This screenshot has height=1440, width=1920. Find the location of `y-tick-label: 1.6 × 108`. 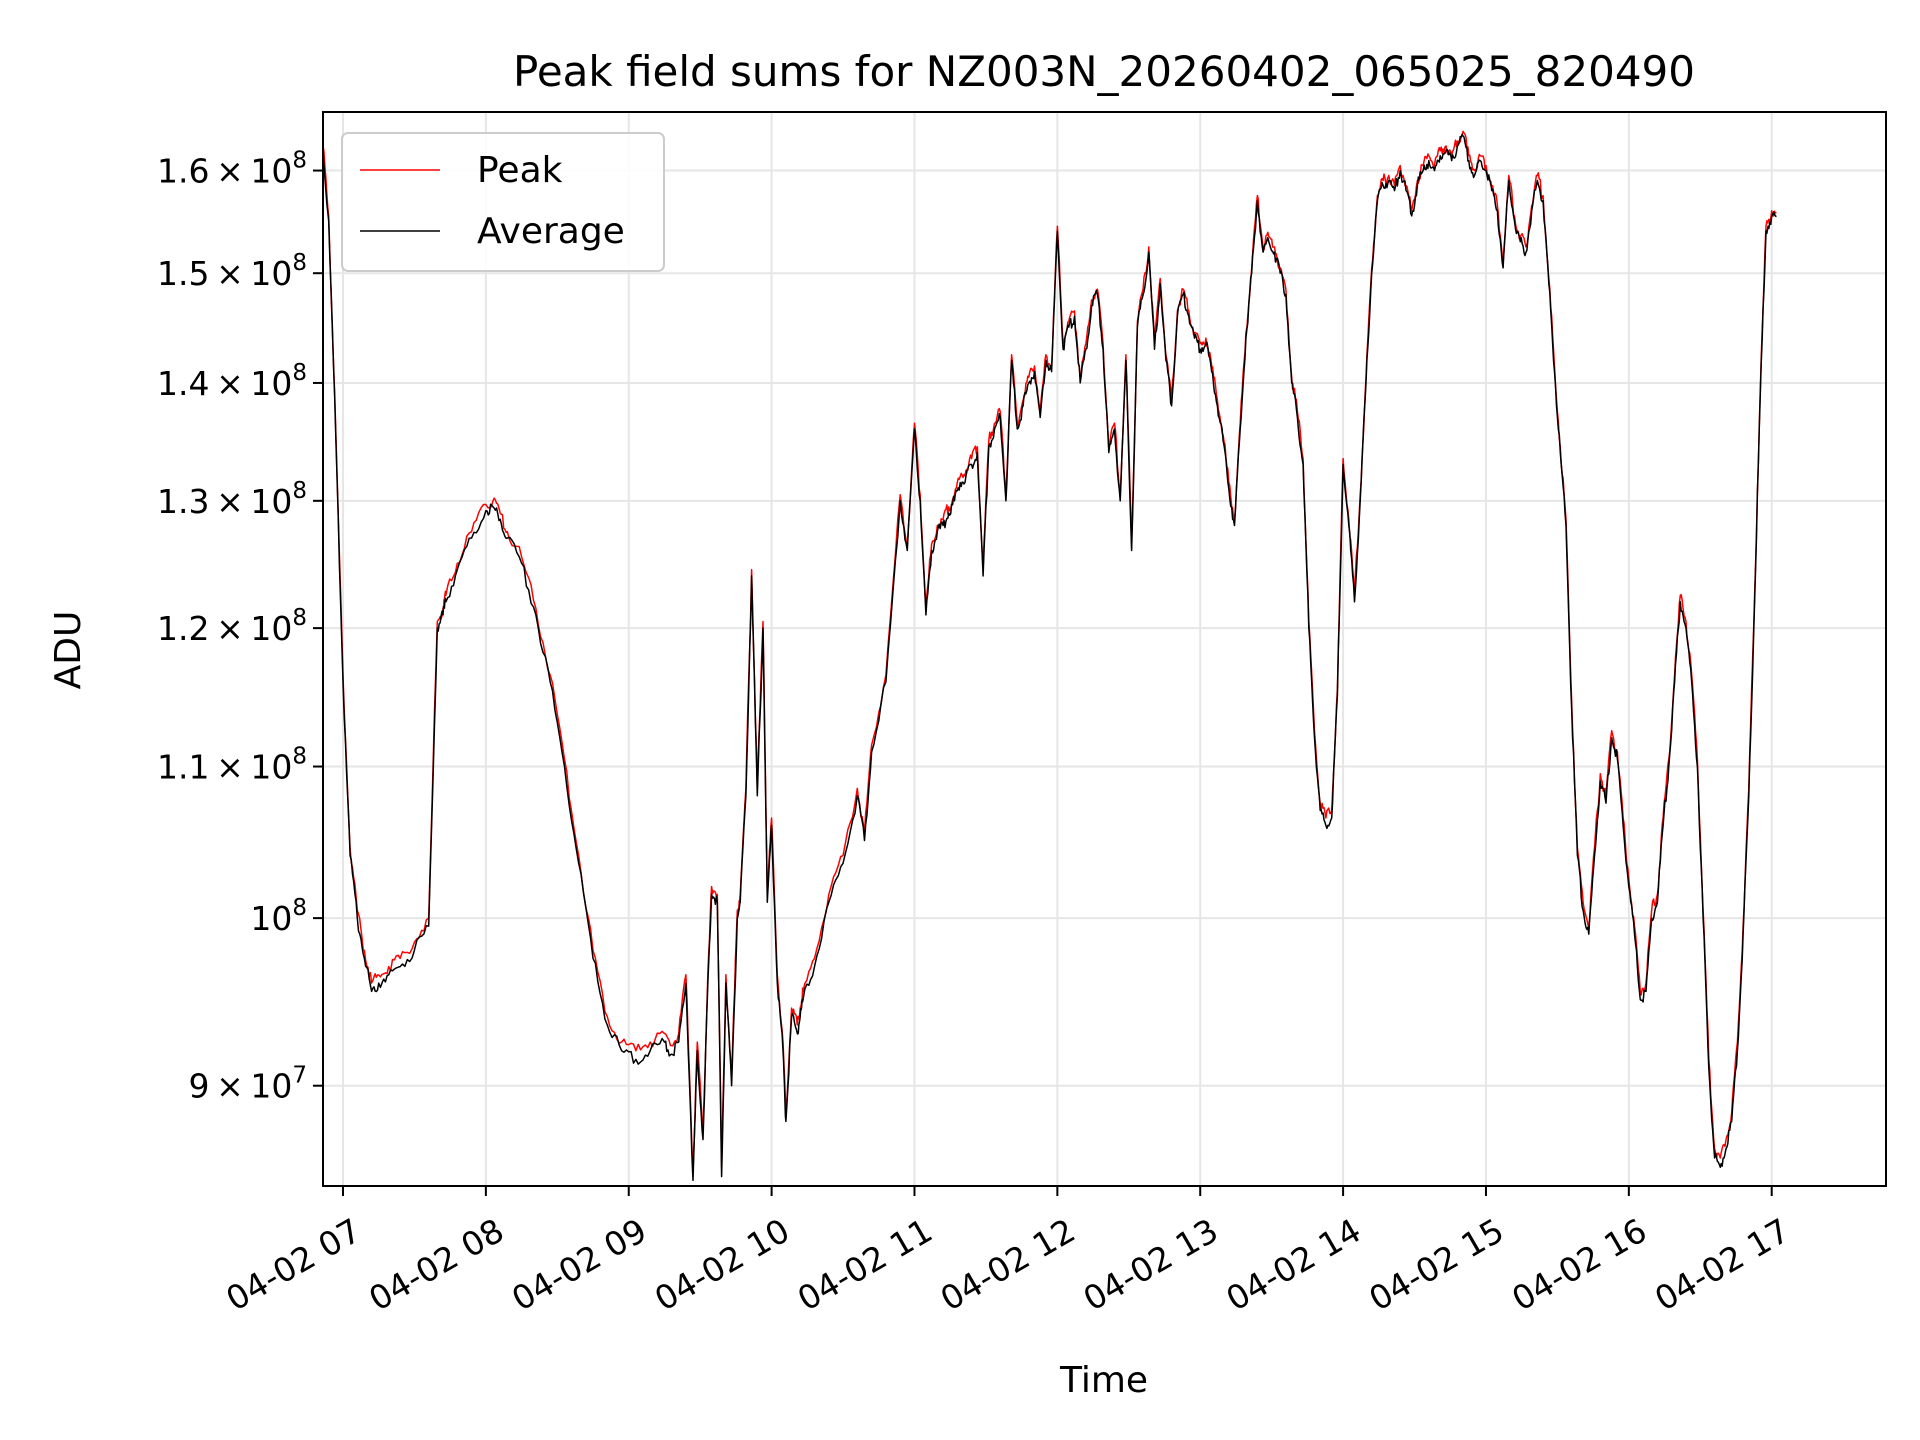

y-tick-label: 1.6 × 108 is located at coordinates (232, 169).